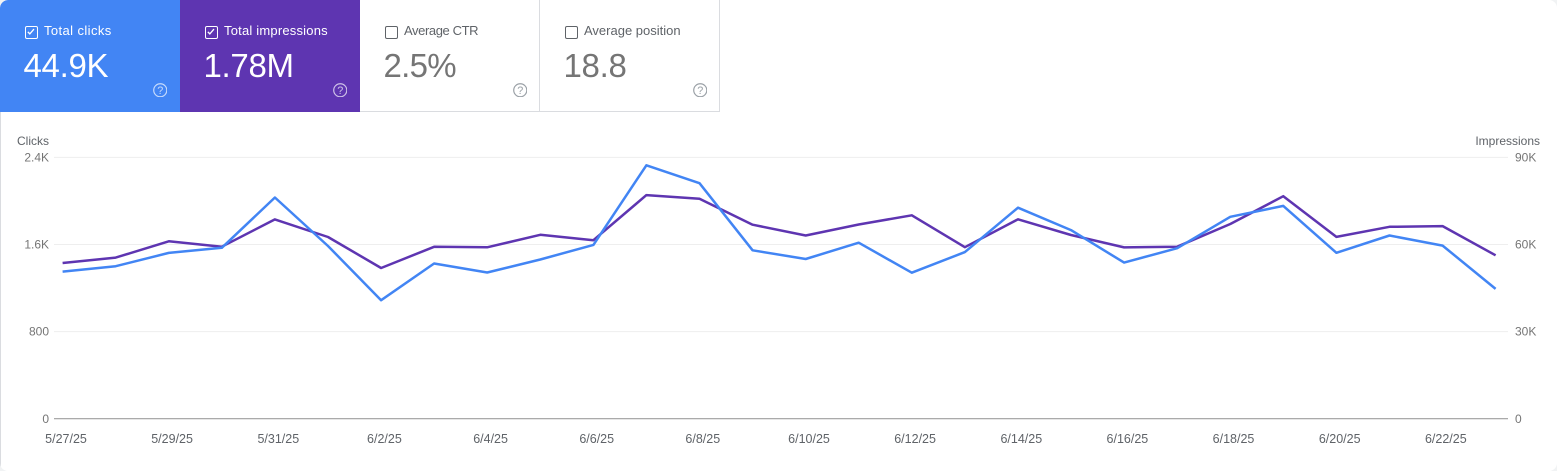  I want to click on svg-text: 6/6/25, so click(596, 439).